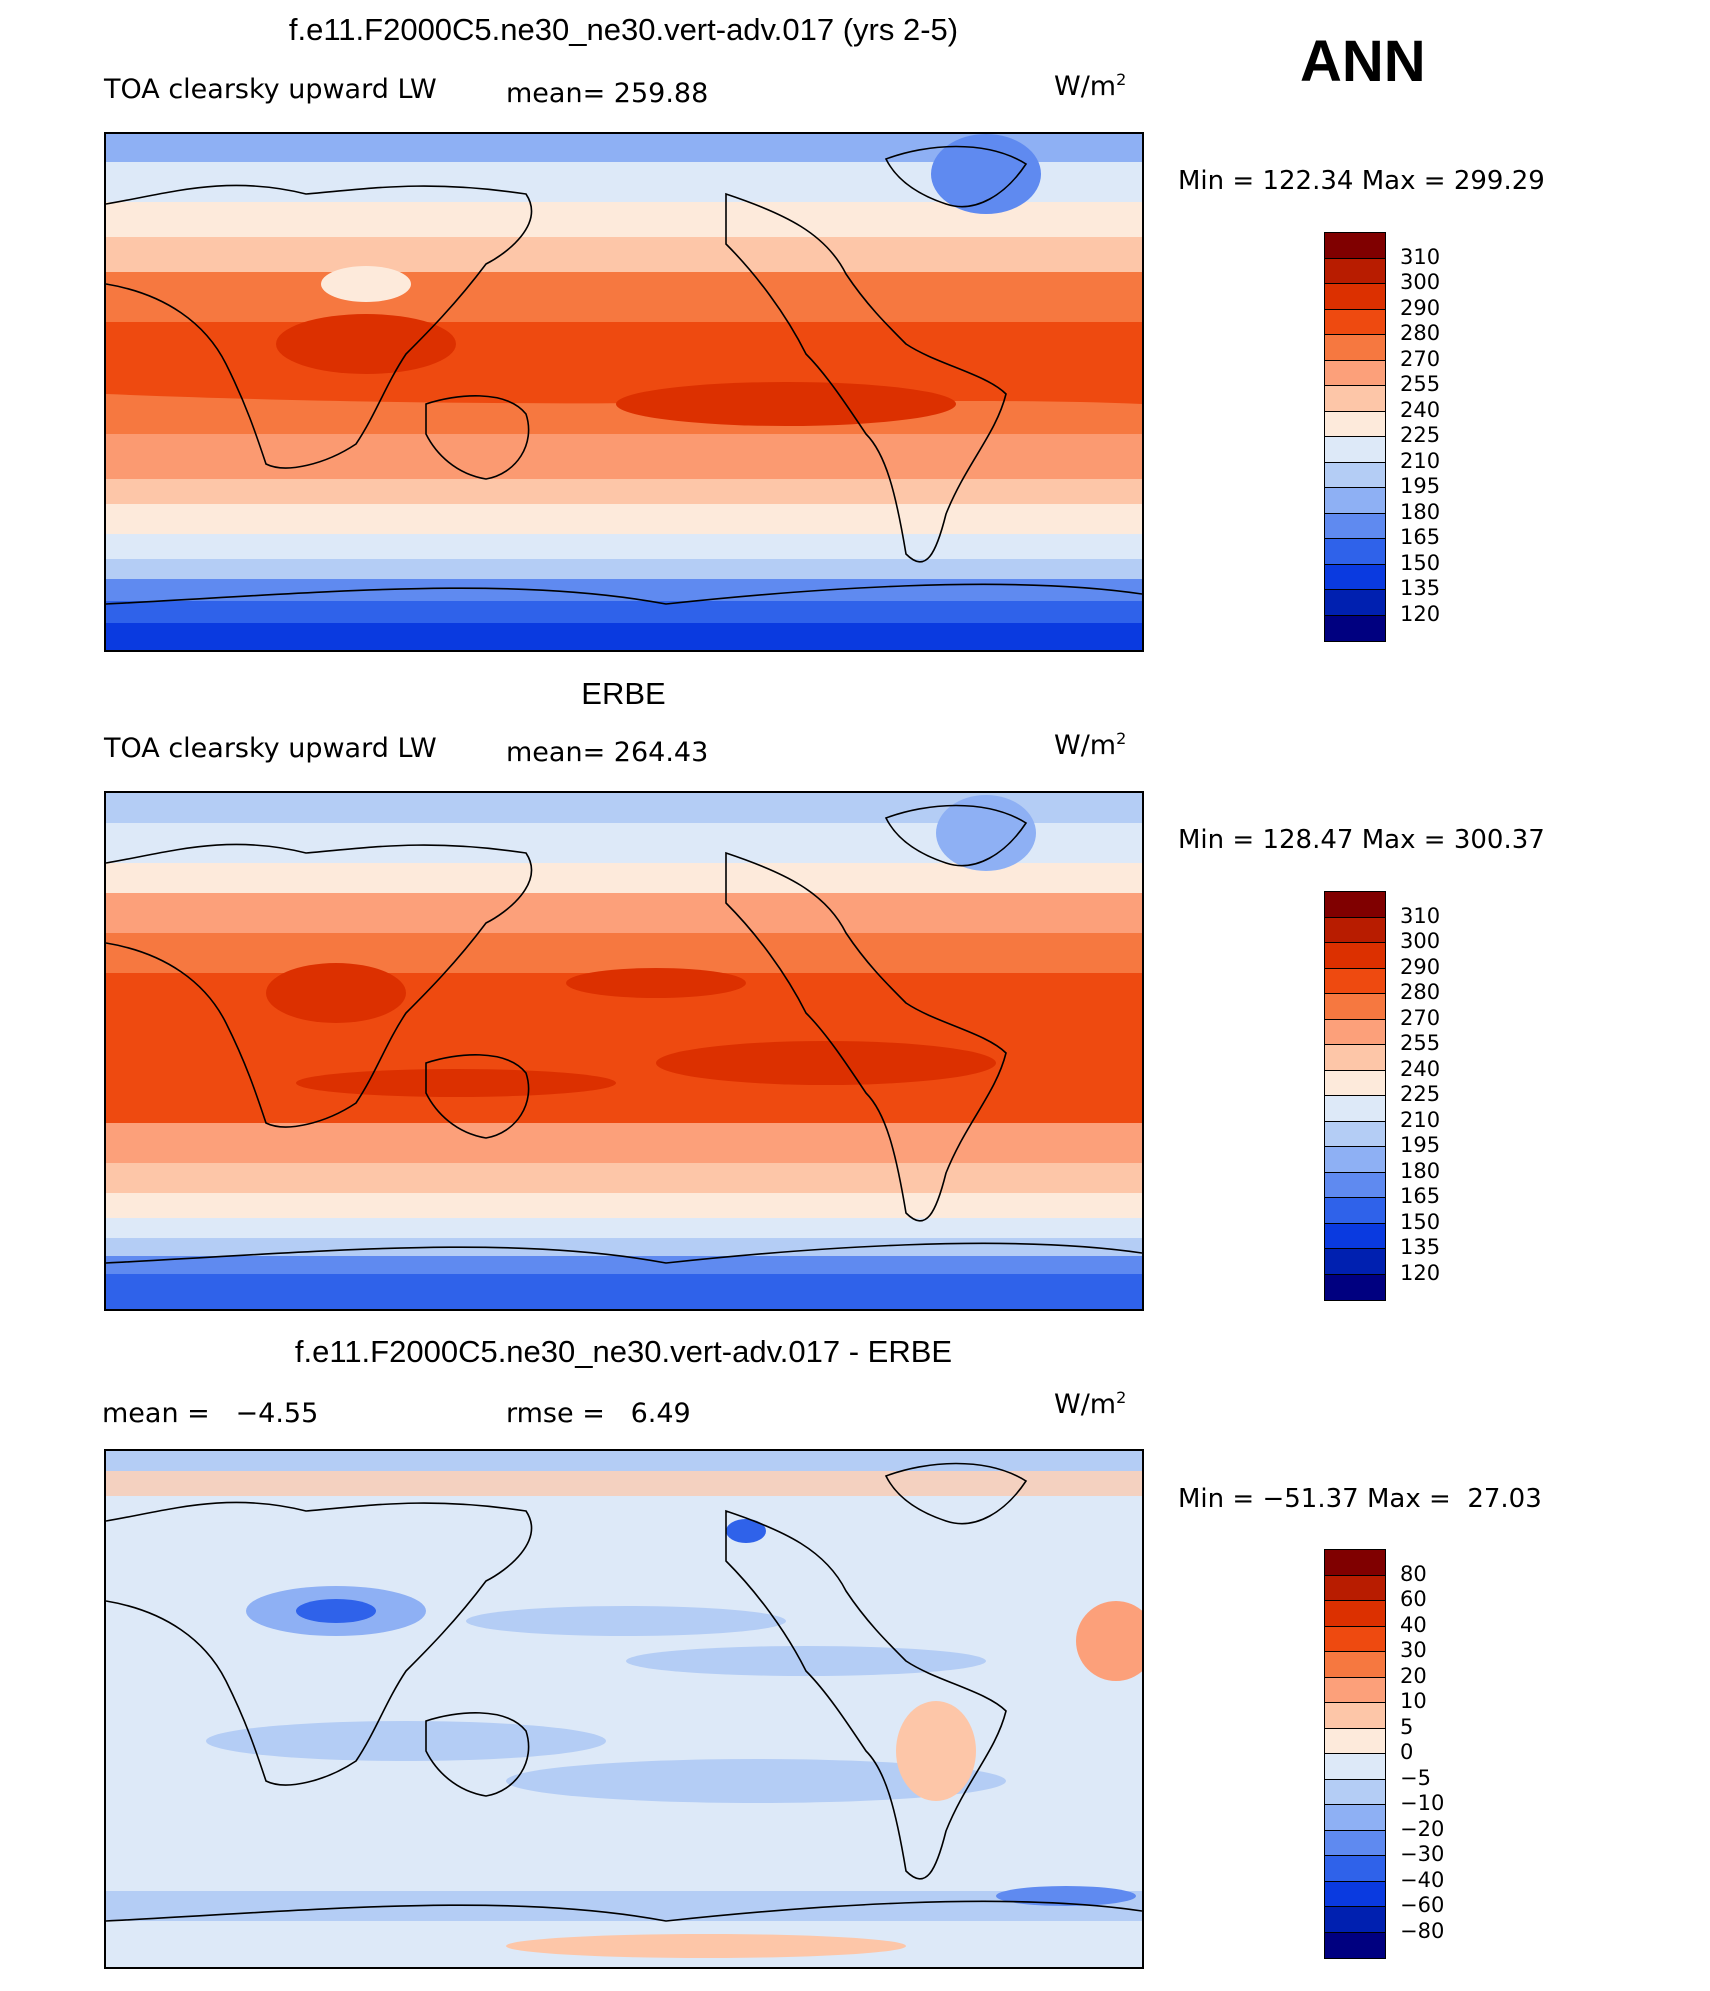  What do you see at coordinates (1422, 1803) in the screenshot?
I see `colorbar-tick-label: −10` at bounding box center [1422, 1803].